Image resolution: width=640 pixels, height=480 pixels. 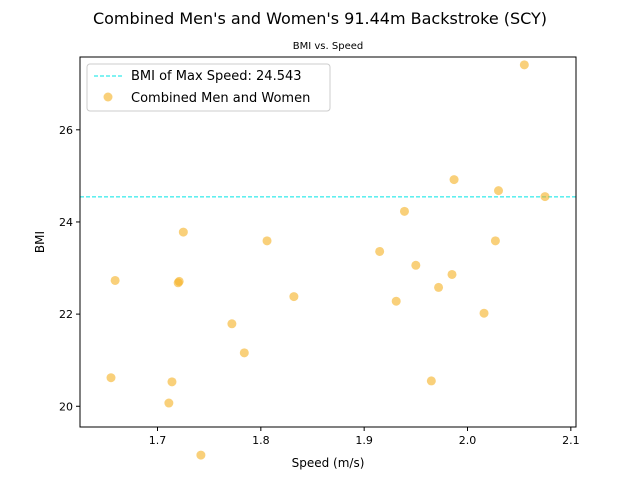 I want to click on y-tick-label: 24, so click(x=66, y=222).